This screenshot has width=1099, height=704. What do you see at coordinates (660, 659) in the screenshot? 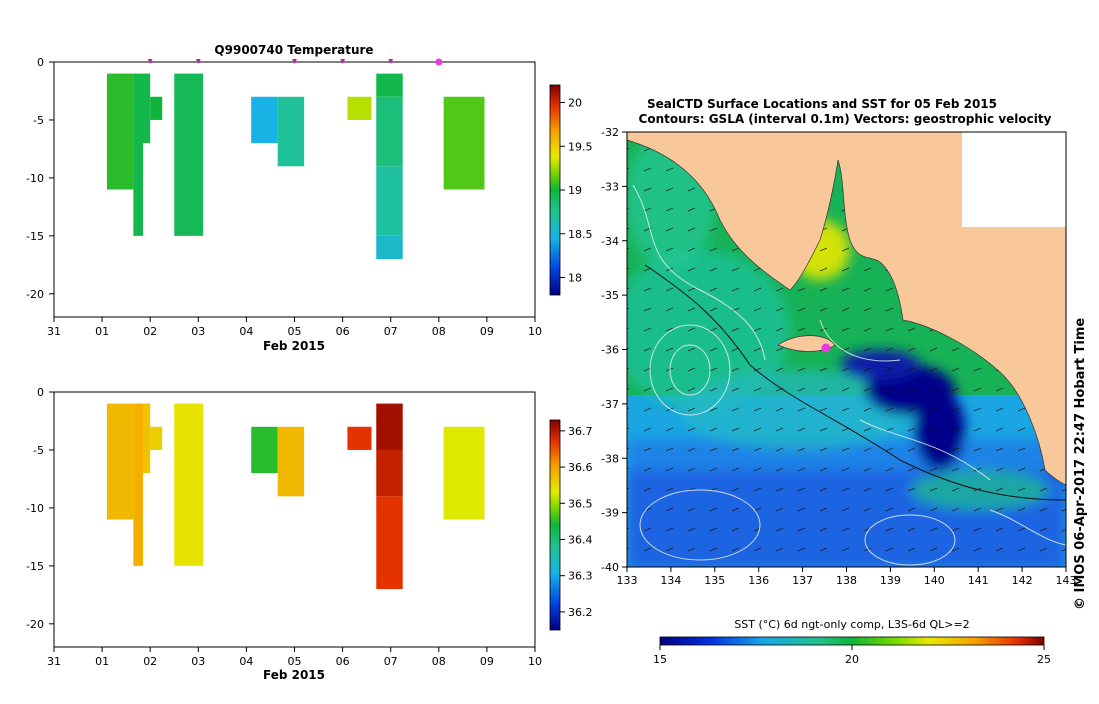
I see `sst-colorbar-tick-label: 15` at bounding box center [660, 659].